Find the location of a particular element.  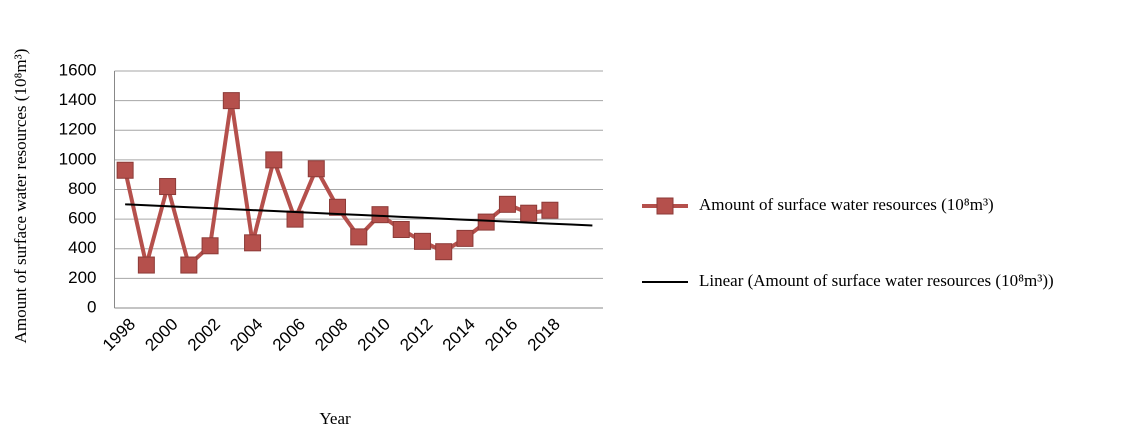

x-tick-label: 2006 is located at coordinates (289, 335).